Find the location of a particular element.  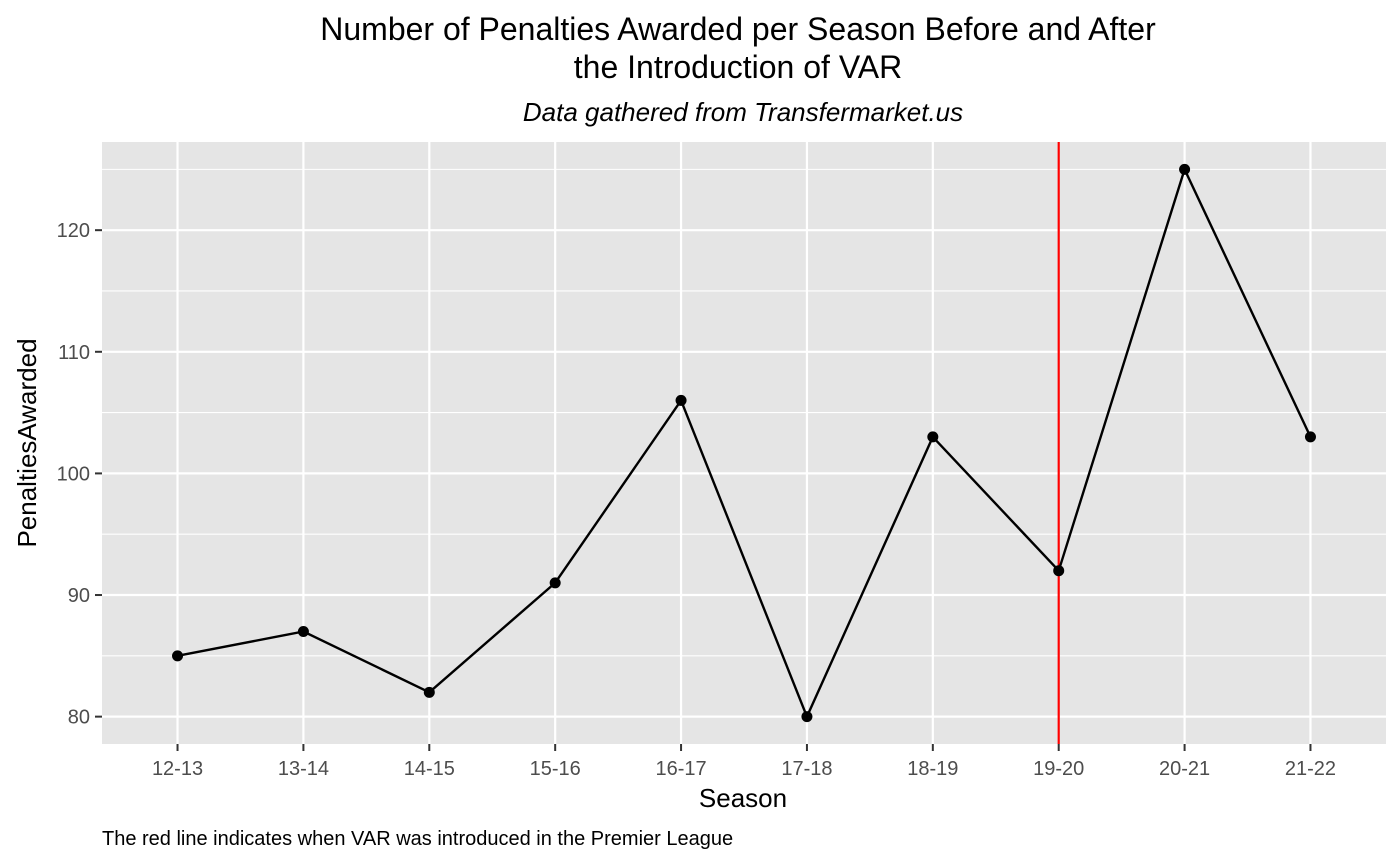

x-tick-label: 19-20 is located at coordinates (1058, 769).